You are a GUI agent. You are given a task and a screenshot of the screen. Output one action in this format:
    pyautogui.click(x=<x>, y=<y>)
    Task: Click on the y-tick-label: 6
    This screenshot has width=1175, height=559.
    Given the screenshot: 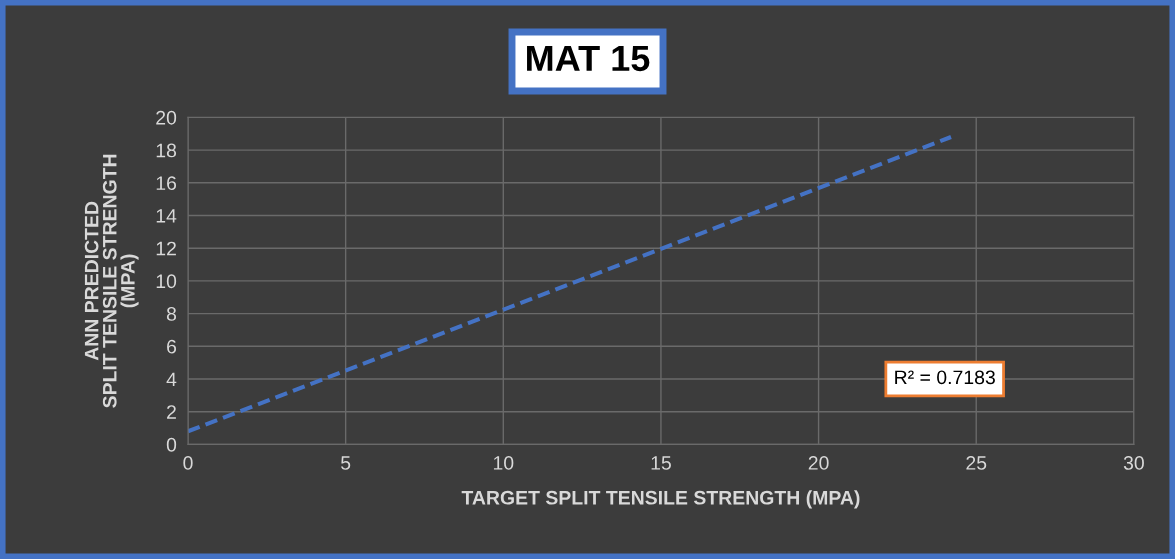 What is the action you would take?
    pyautogui.click(x=172, y=346)
    